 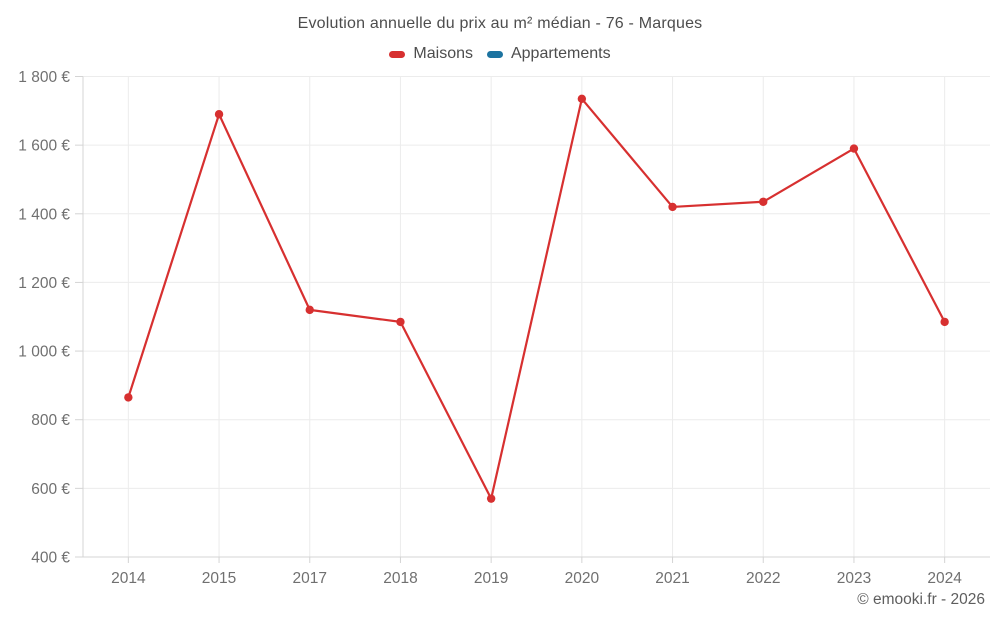 I want to click on legend-label-maisons: Maisons, so click(x=443, y=53).